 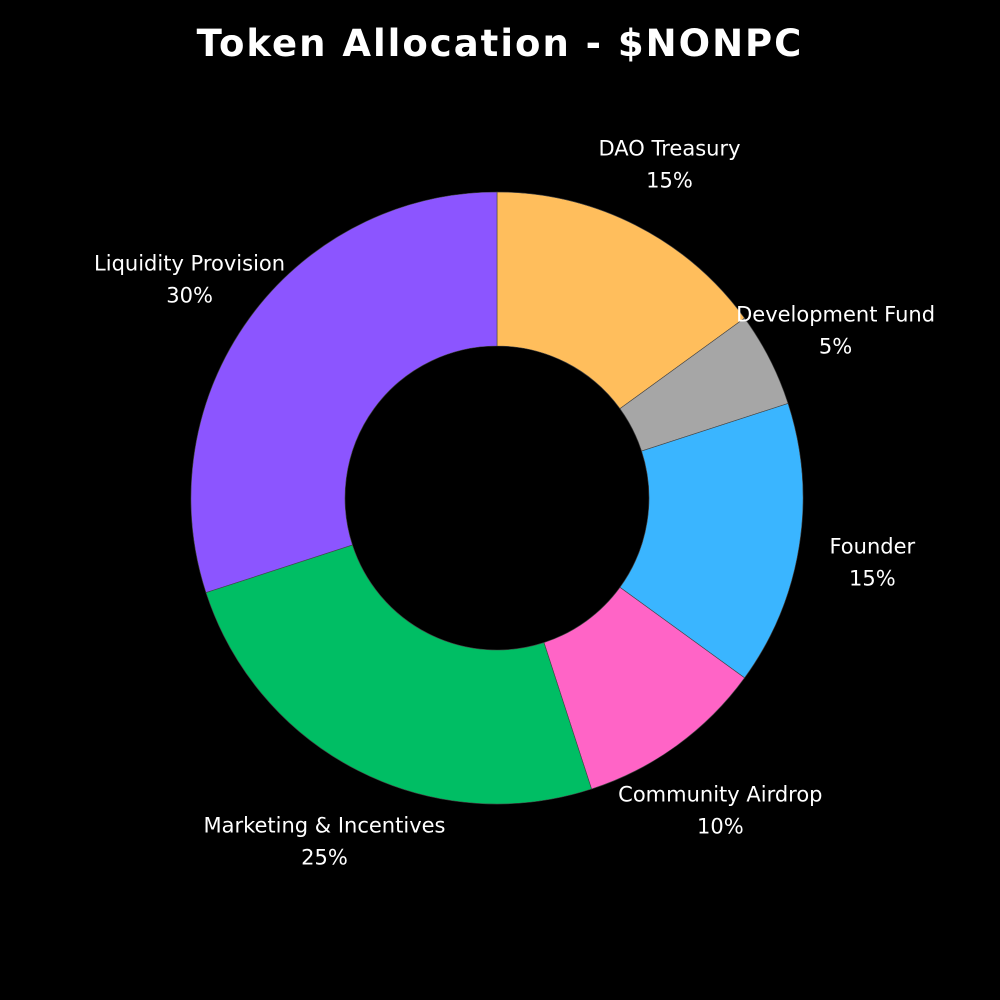 What do you see at coordinates (835, 330) in the screenshot?
I see `label-development-fund: Development Fund 5%` at bounding box center [835, 330].